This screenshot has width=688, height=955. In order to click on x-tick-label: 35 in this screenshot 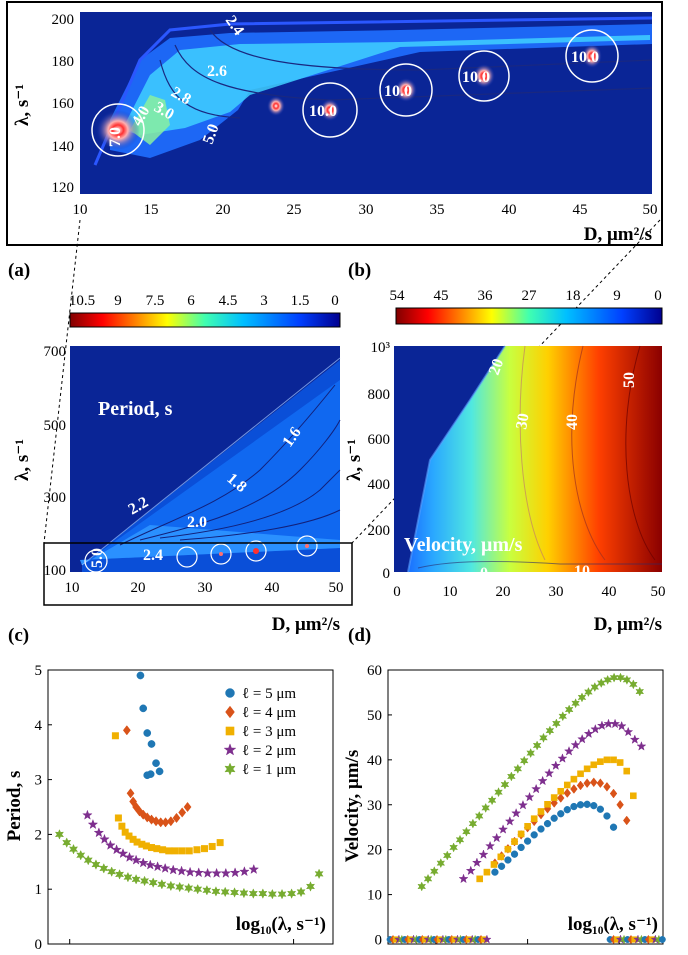, I will do `click(437, 210)`.